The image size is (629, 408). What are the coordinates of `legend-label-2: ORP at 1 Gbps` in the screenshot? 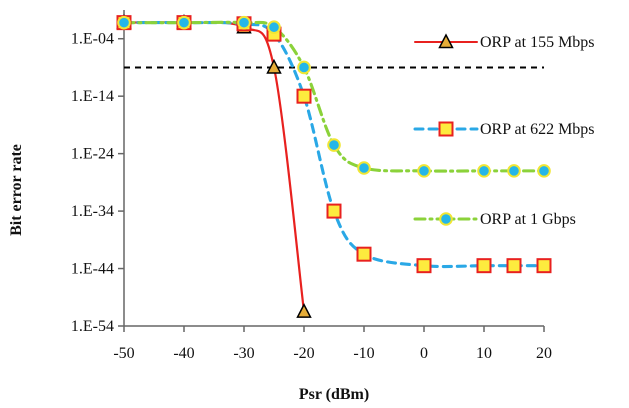 It's located at (528, 219).